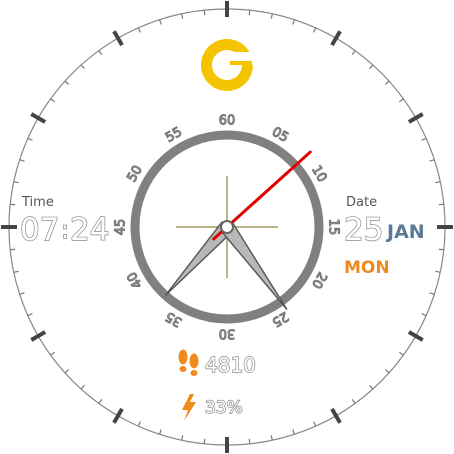 This screenshot has width=454, height=454. Describe the element at coordinates (89, 230) in the screenshot. I see `time-minutes: 24` at that location.